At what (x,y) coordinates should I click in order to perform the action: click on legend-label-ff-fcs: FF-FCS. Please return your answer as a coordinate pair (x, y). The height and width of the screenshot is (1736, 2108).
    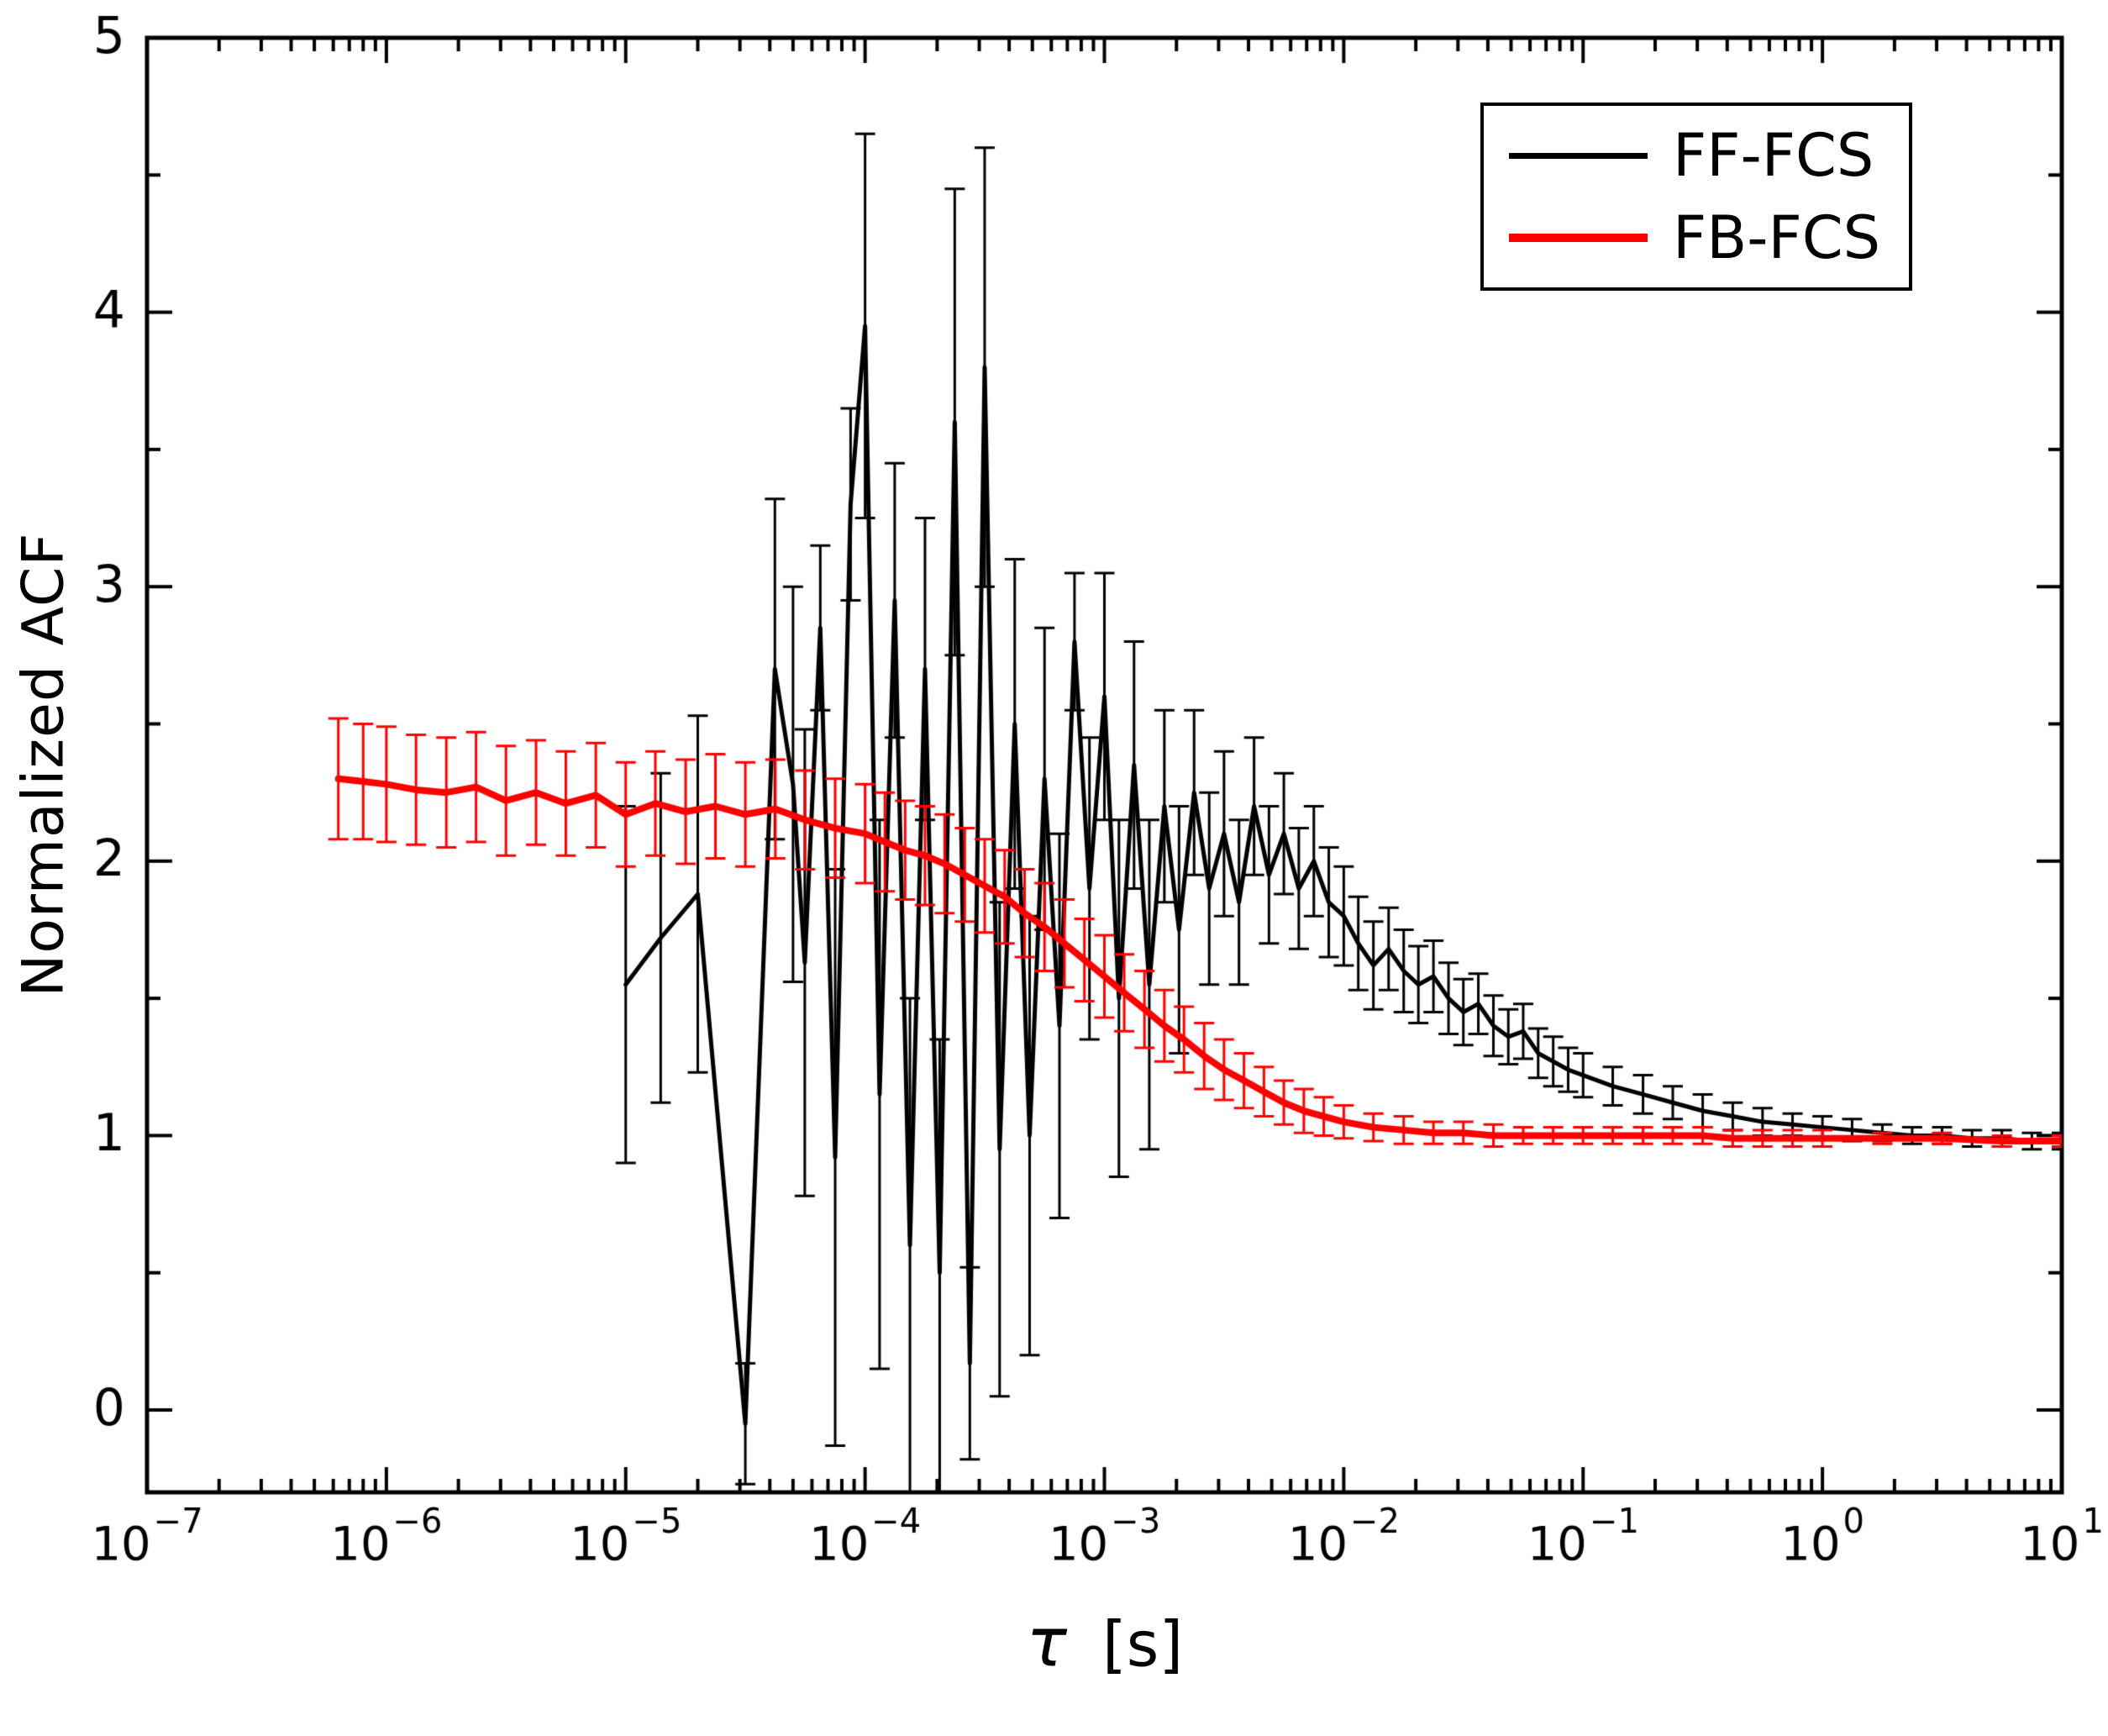
    Looking at the image, I should click on (1773, 155).